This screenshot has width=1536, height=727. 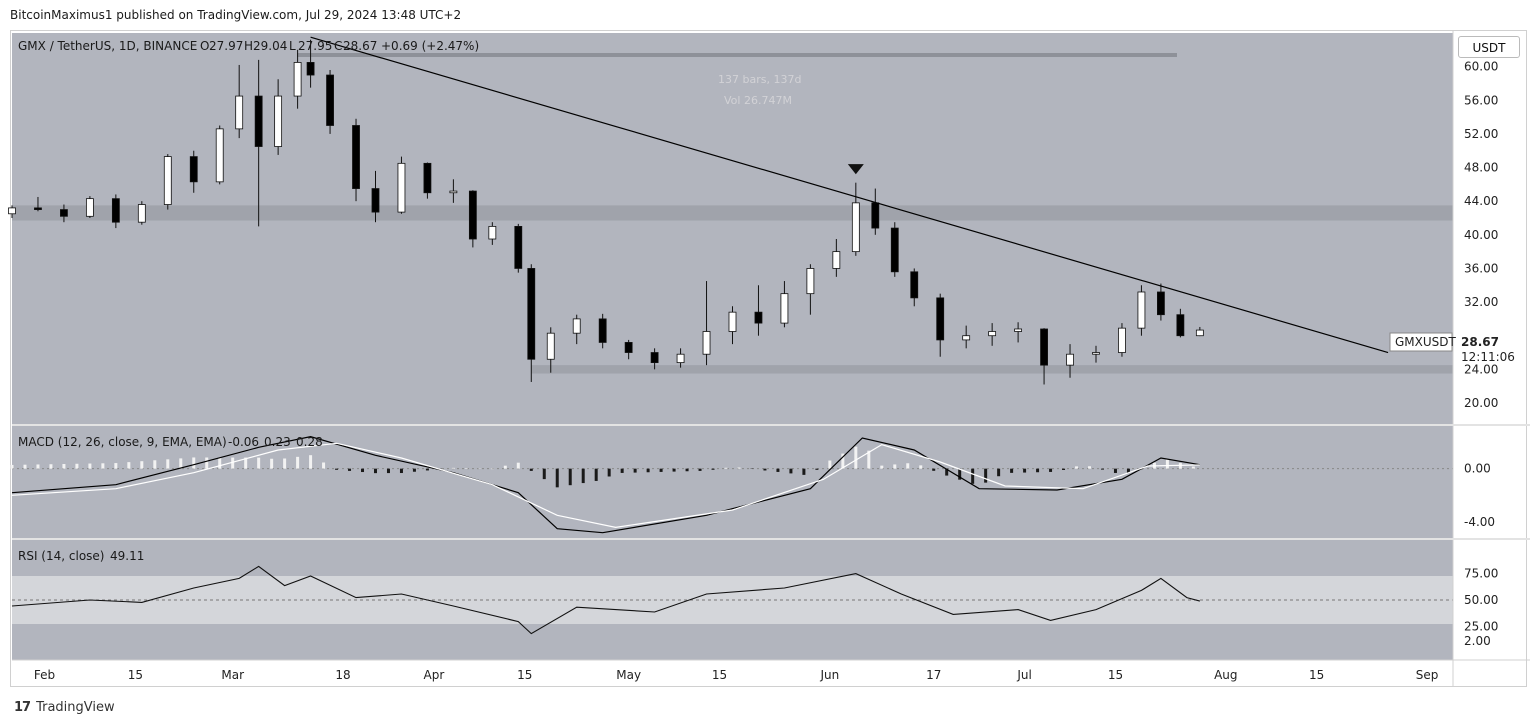 What do you see at coordinates (759, 79) in the screenshot?
I see `measure-bars: 137 bars, 137d` at bounding box center [759, 79].